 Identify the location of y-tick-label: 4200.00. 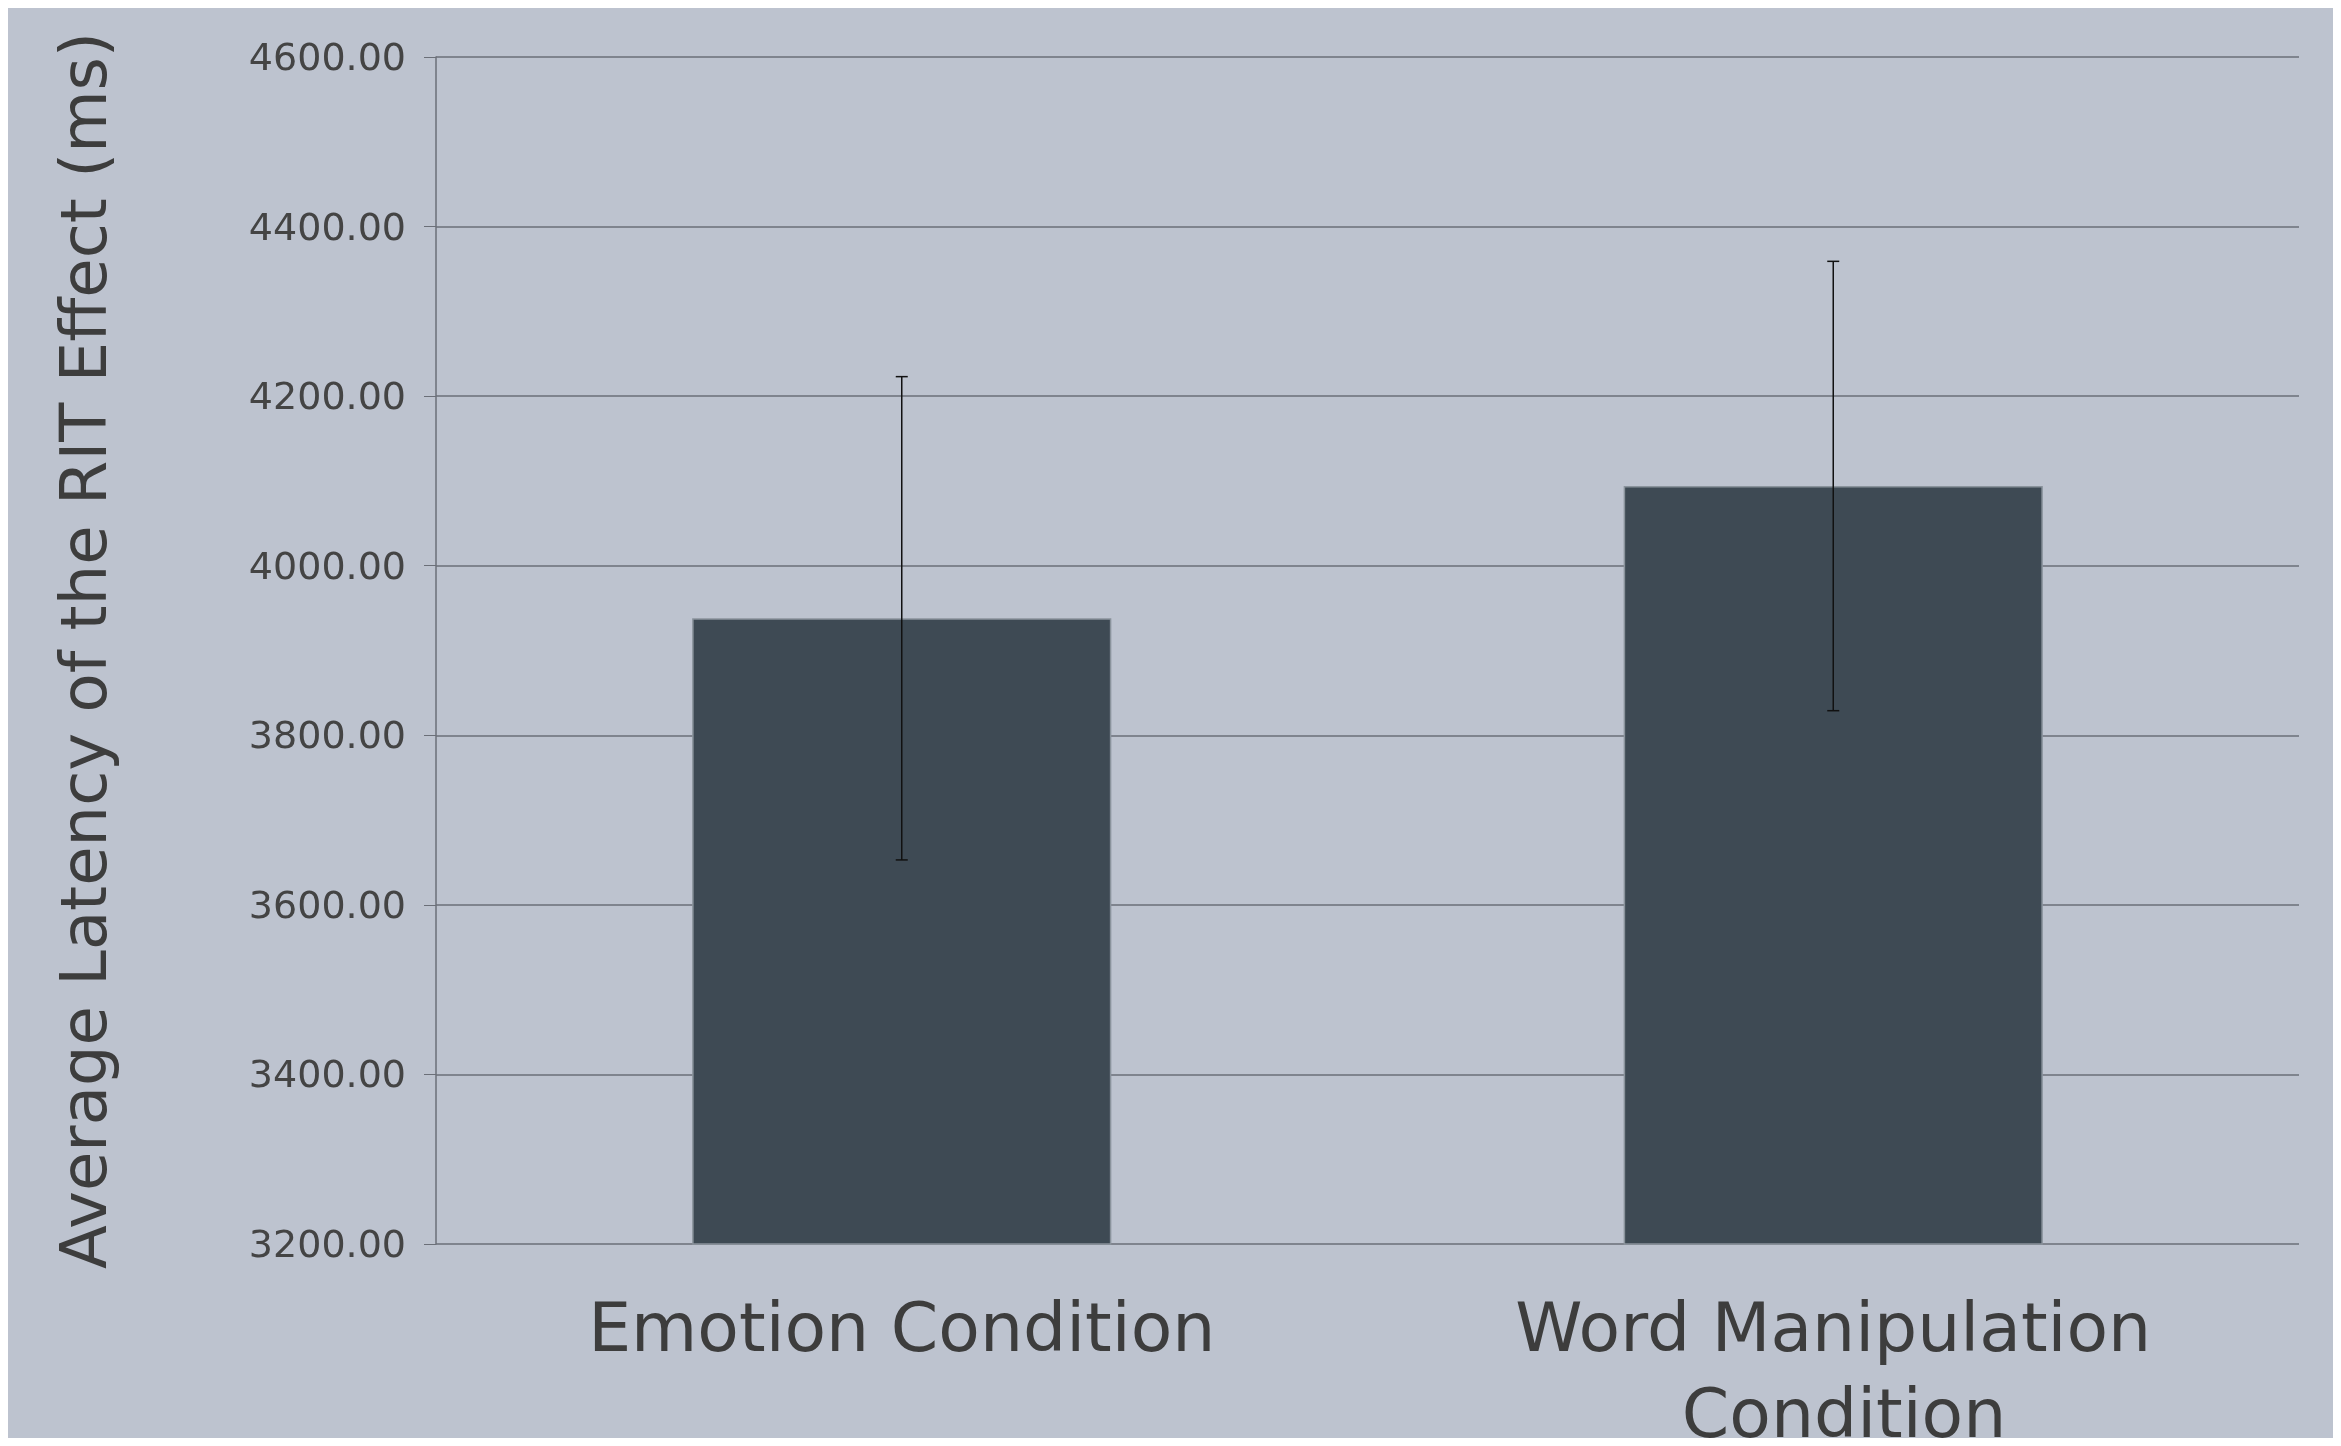
(327, 396).